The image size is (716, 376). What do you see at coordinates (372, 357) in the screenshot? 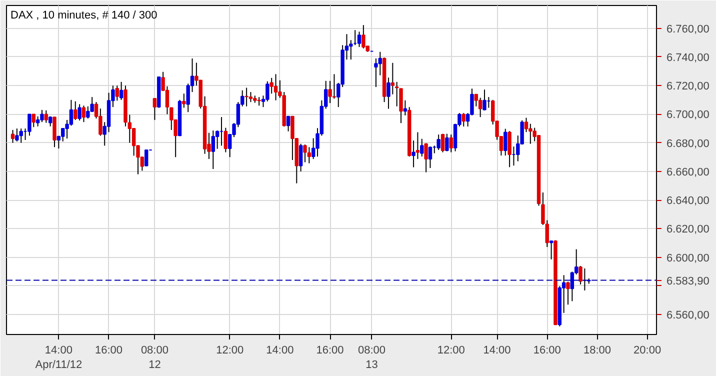
I see `x-tick-label: 08:00 13` at bounding box center [372, 357].